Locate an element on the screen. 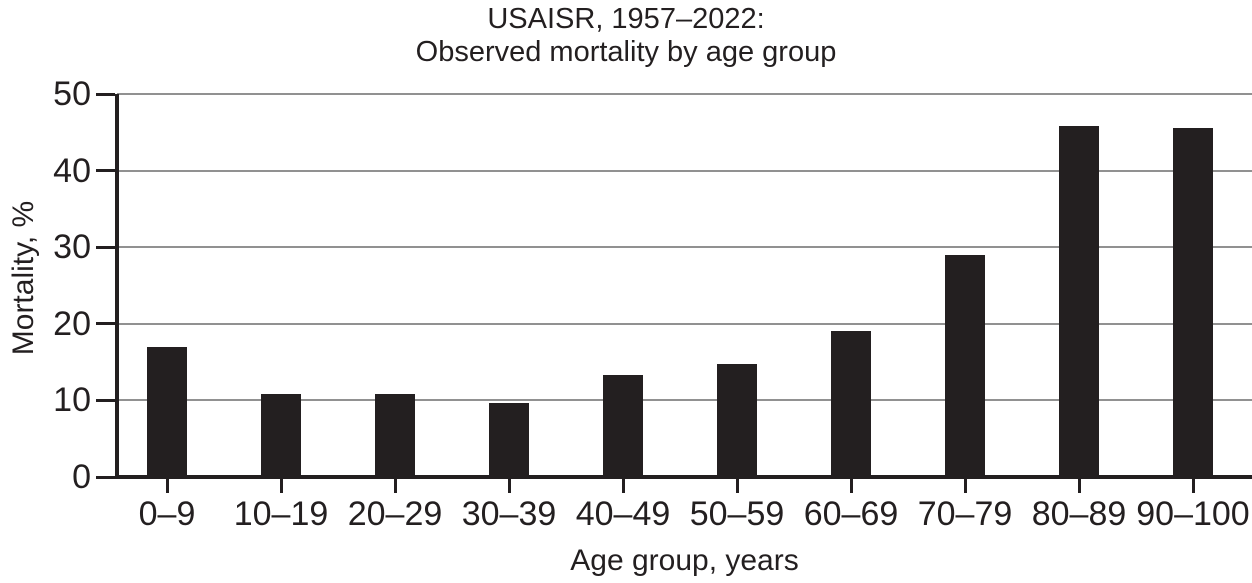 The width and height of the screenshot is (1252, 583). y-tick-label-20: 20 is located at coordinates (72, 323).